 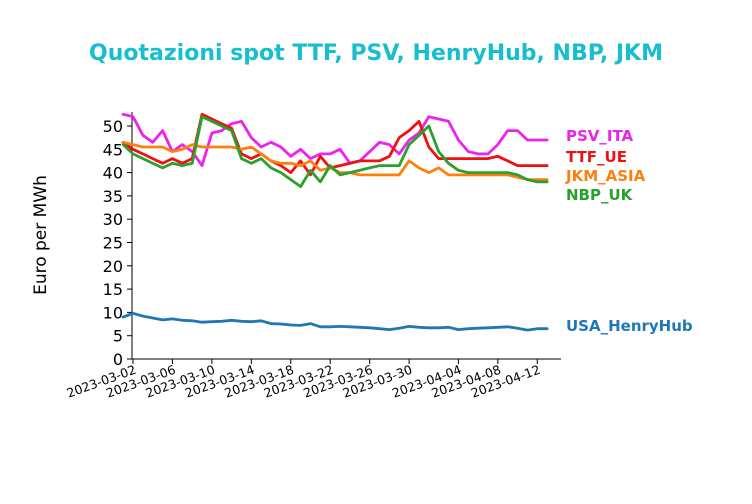 What do you see at coordinates (335, 321) in the screenshot?
I see `series-line-usa_henryhub` at bounding box center [335, 321].